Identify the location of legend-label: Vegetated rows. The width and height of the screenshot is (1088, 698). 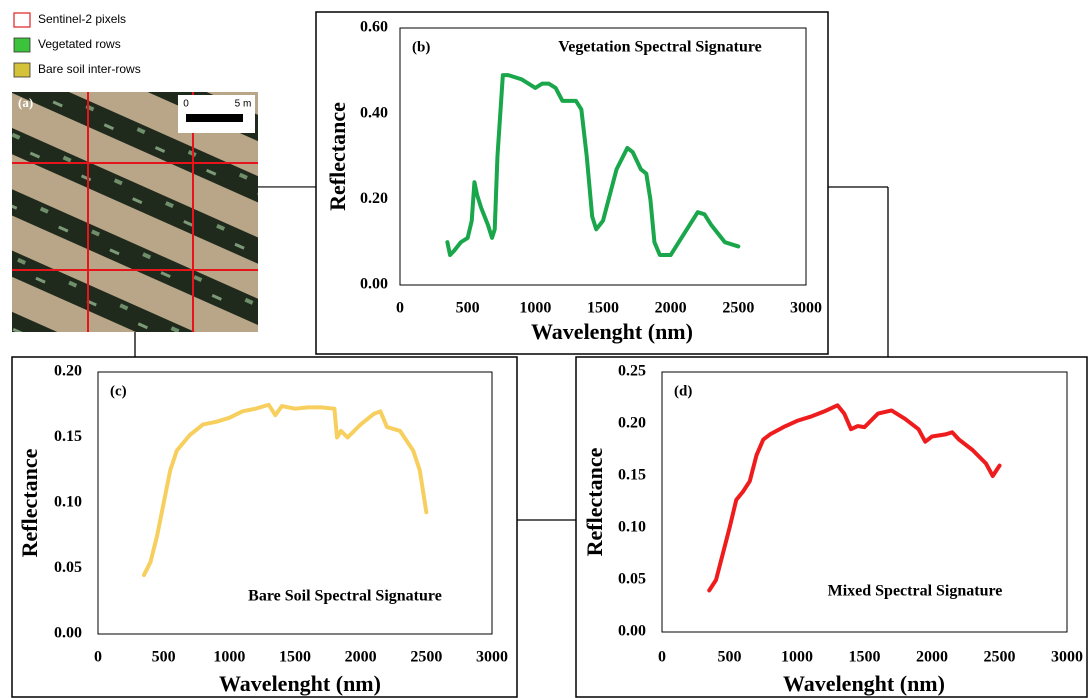
(79, 44).